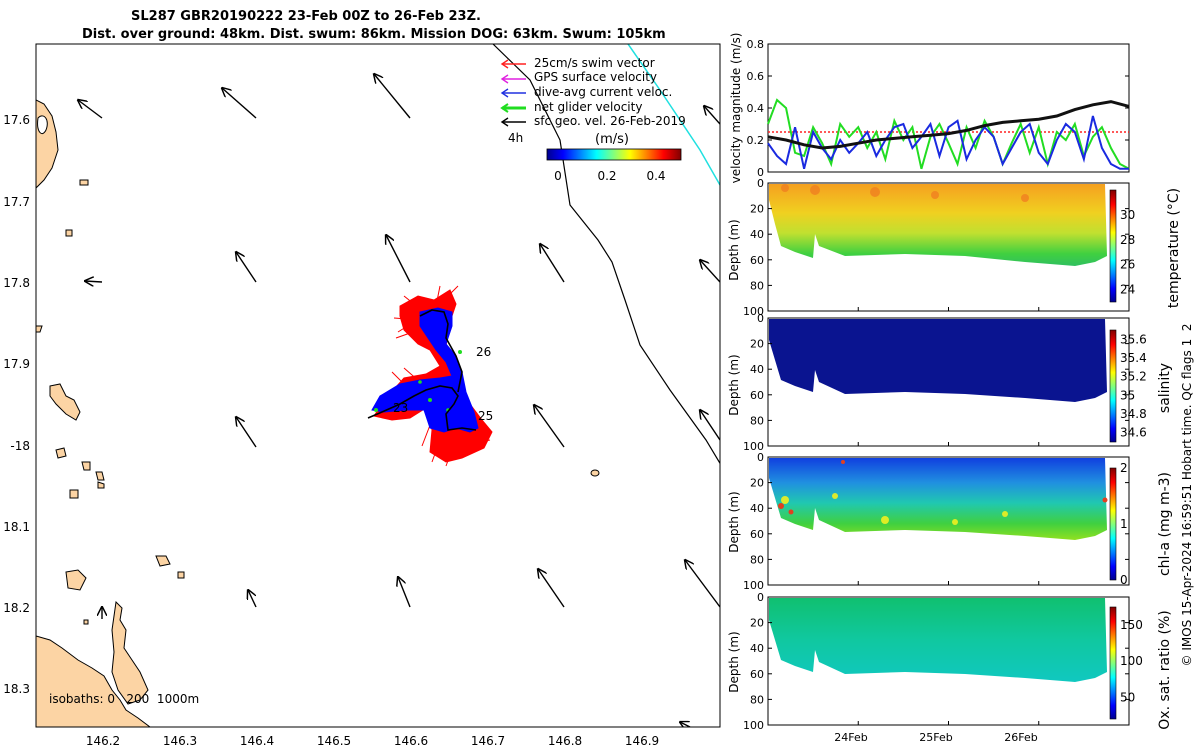  What do you see at coordinates (20, 446) in the screenshot?
I see `y-tick: -18` at bounding box center [20, 446].